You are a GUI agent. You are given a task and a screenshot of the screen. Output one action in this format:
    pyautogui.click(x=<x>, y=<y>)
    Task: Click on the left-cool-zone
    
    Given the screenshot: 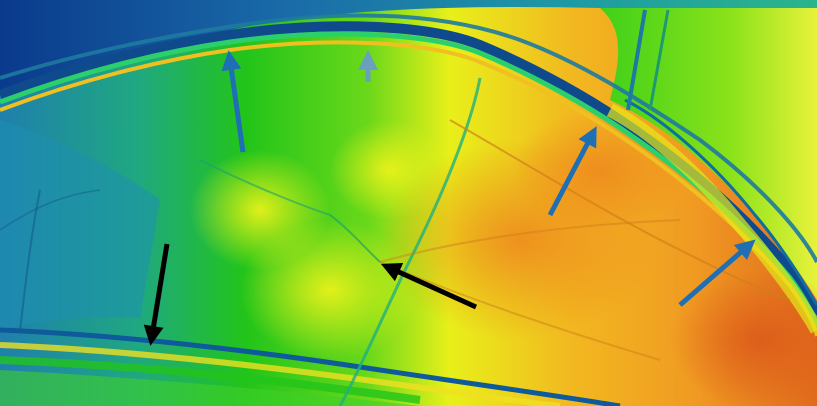 What is the action you would take?
    pyautogui.click(x=80, y=212)
    